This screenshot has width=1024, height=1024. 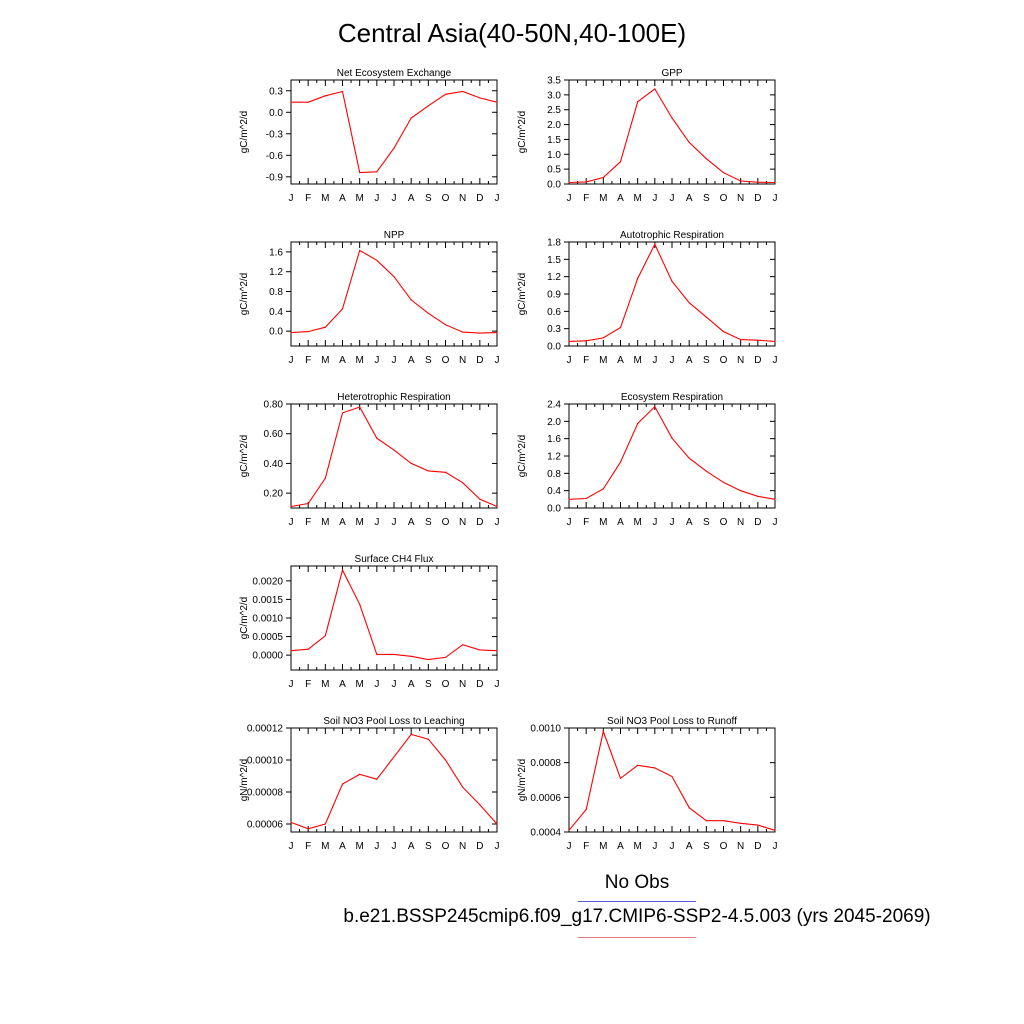 I want to click on y-tick-label: 0.00012, so click(x=265, y=729).